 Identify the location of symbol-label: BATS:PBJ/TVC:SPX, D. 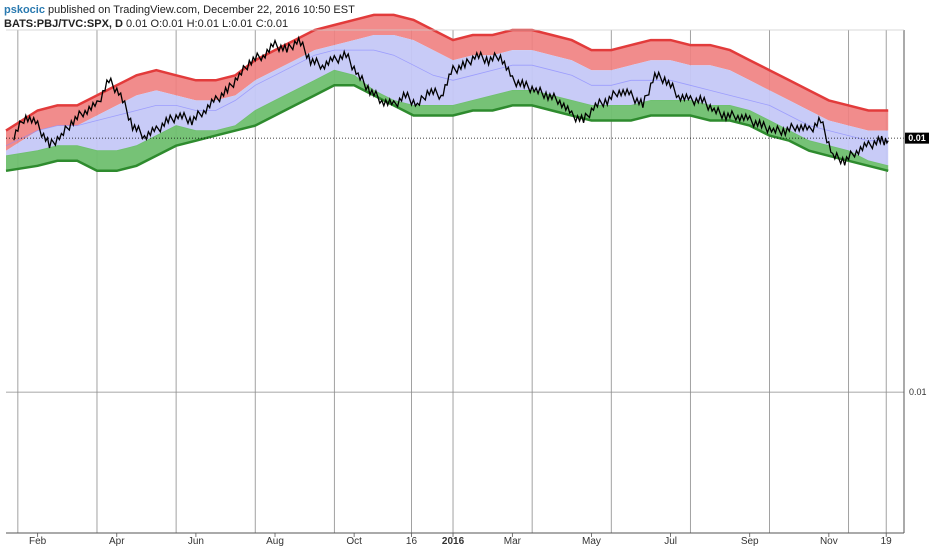
(63, 24).